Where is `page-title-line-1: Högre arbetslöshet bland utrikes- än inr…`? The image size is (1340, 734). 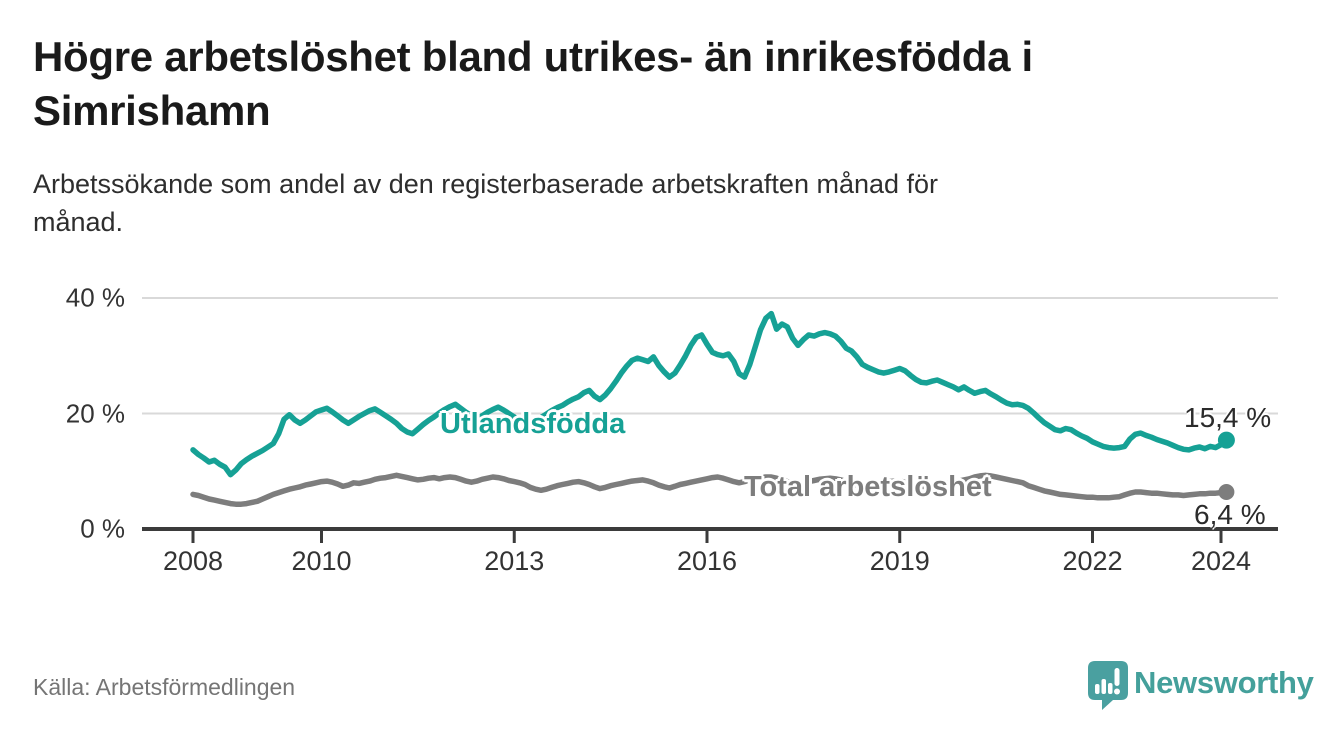 page-title-line-1: Högre arbetslöshet bland utrikes- än inr… is located at coordinates (533, 56).